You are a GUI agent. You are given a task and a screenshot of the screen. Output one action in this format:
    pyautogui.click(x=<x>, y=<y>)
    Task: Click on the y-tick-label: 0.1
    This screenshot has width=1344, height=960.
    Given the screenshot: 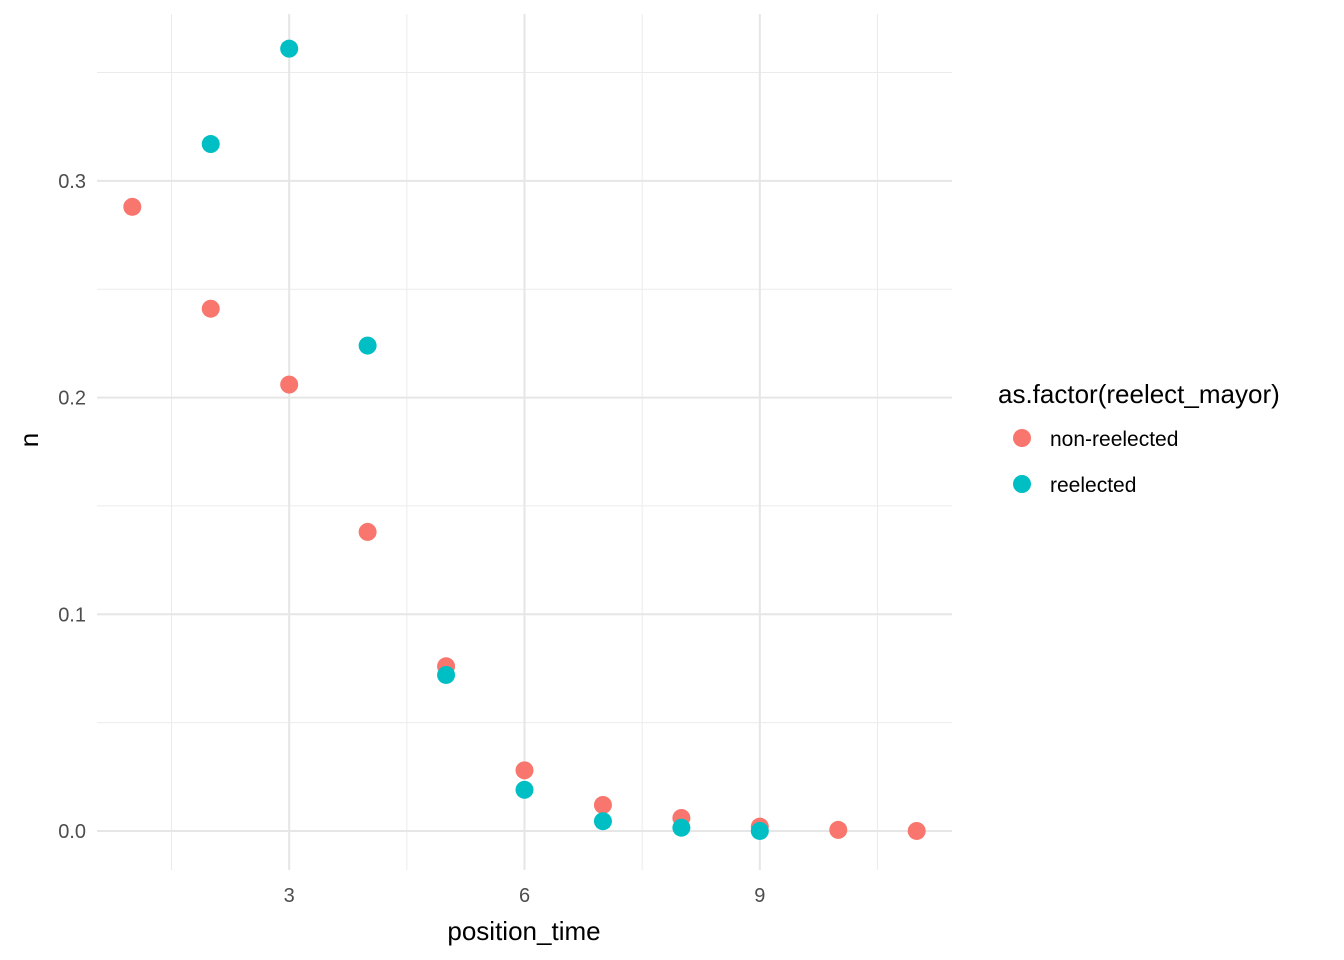 What is the action you would take?
    pyautogui.click(x=72, y=615)
    